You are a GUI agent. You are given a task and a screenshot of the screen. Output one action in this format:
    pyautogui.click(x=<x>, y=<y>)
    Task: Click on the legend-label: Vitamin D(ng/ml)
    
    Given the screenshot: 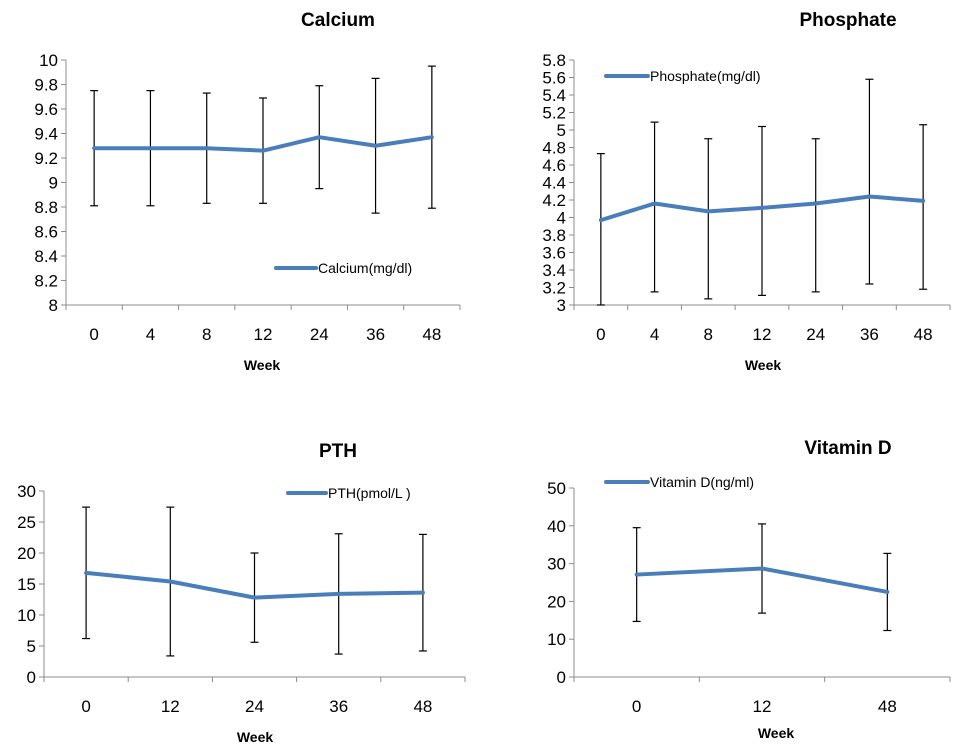 What is the action you would take?
    pyautogui.click(x=702, y=482)
    